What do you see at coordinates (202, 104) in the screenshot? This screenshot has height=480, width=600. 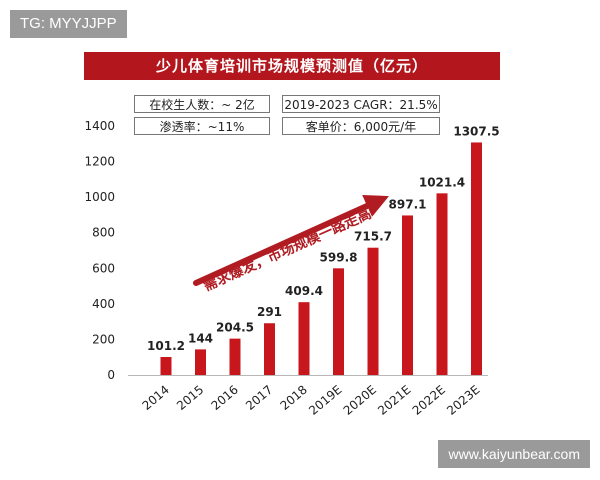 I see `info-box-students: 在校生人数：~ 2亿` at bounding box center [202, 104].